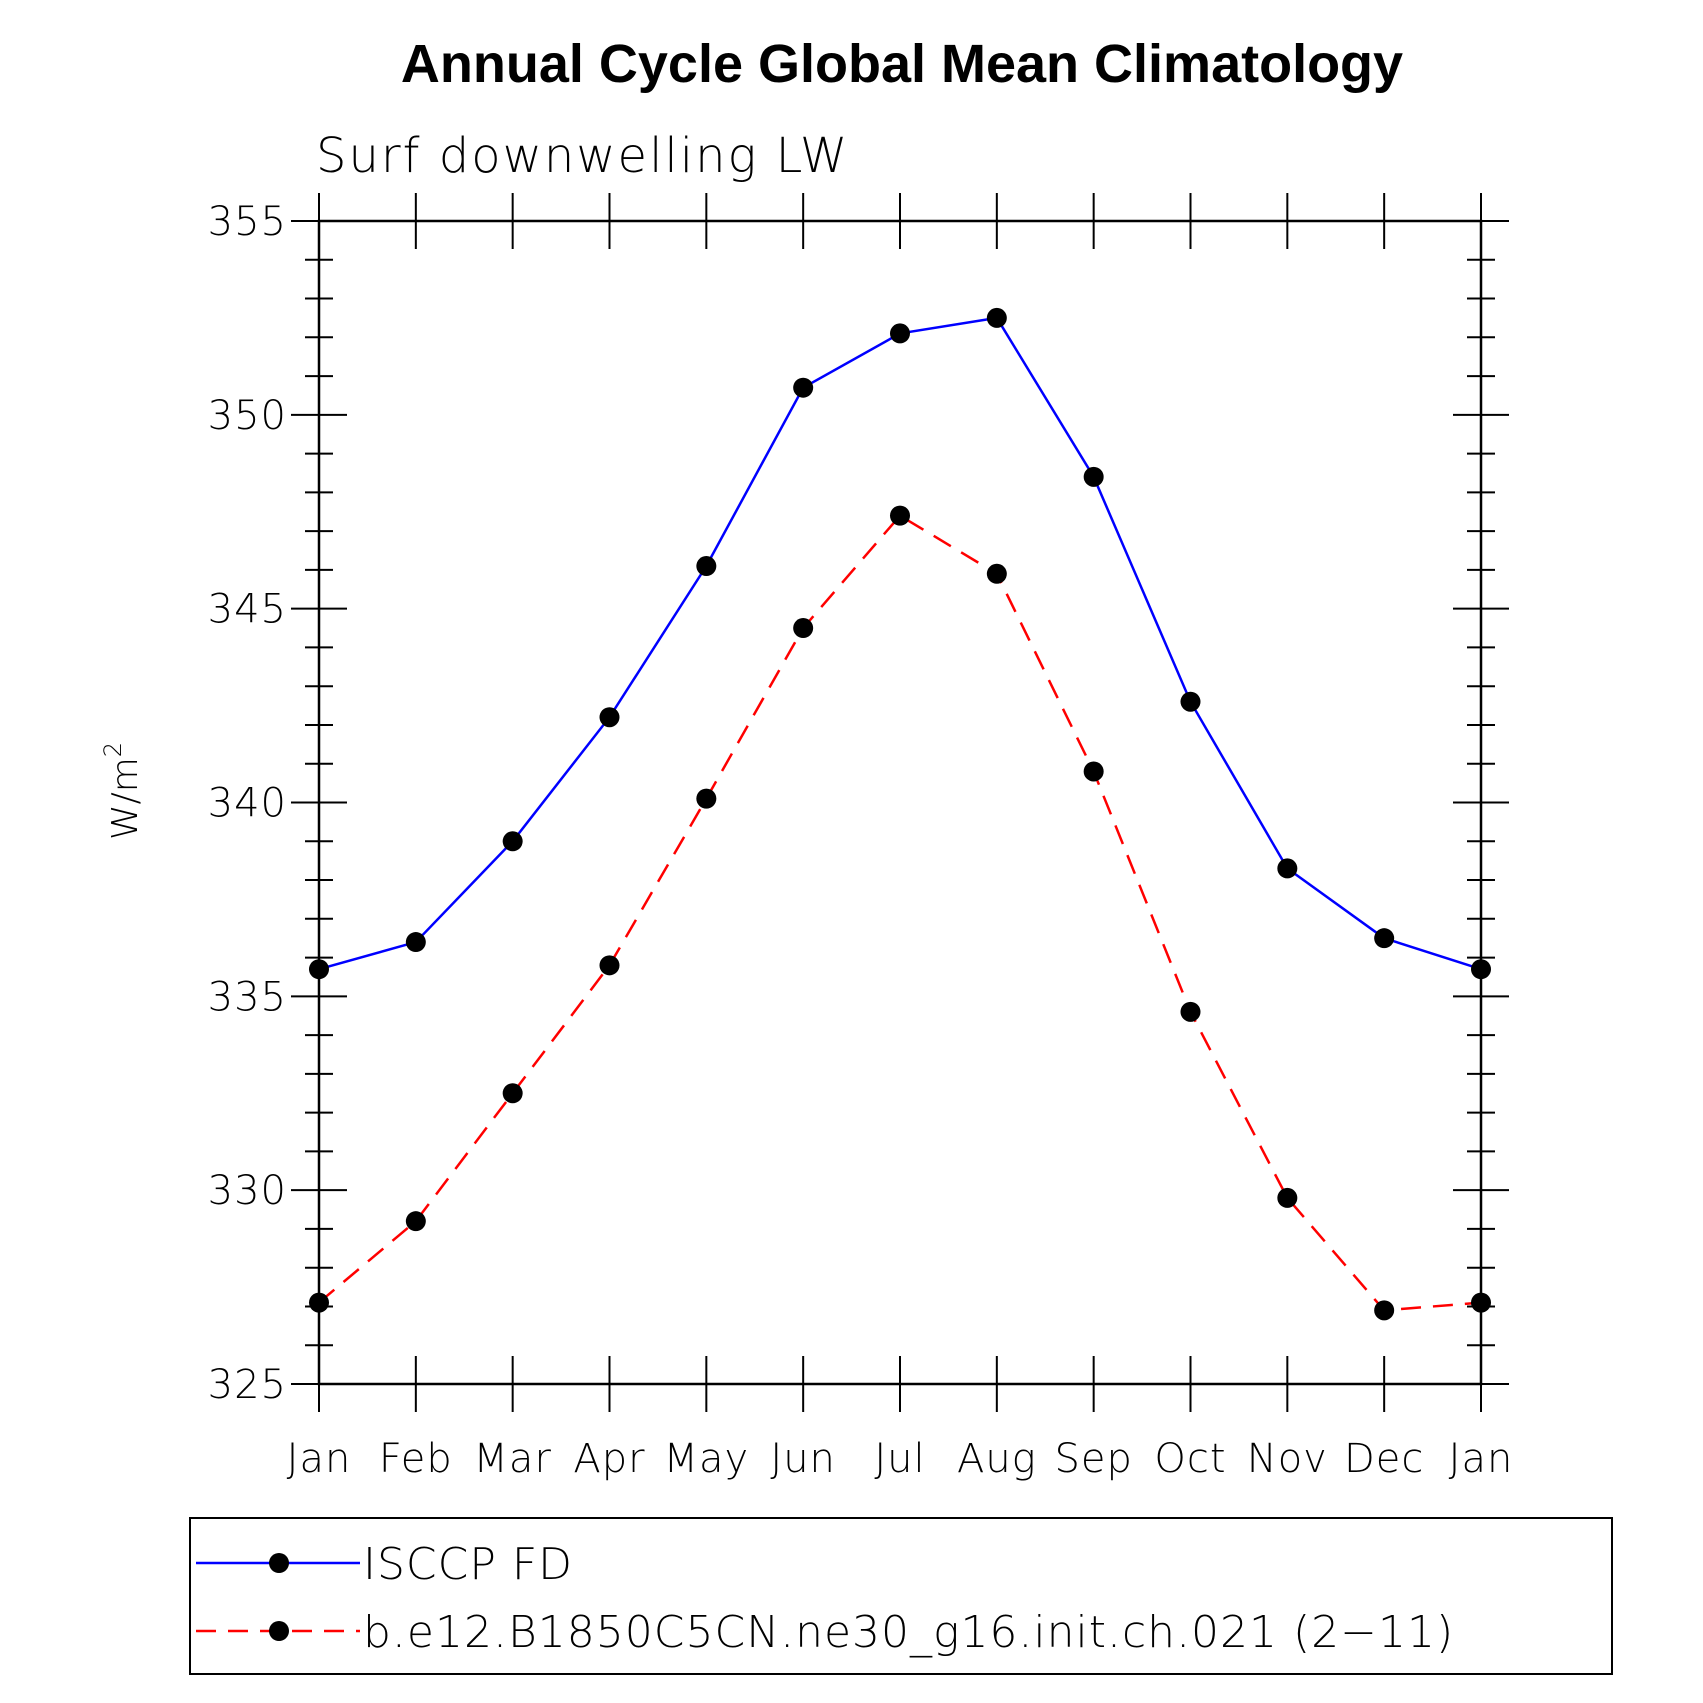 This screenshot has width=1703, height=1703. I want to click on y-tick-label: 335, so click(247, 997).